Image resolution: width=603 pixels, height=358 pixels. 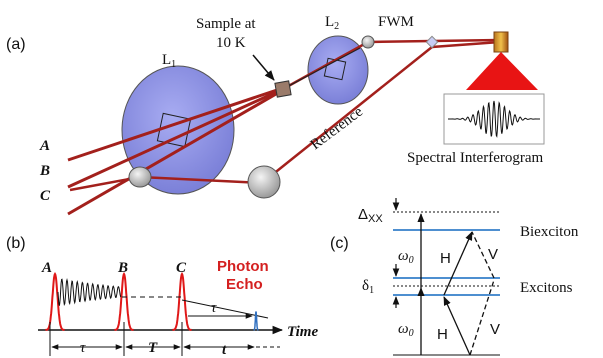 I want to click on coherence-oscillation, so click(x=89, y=292).